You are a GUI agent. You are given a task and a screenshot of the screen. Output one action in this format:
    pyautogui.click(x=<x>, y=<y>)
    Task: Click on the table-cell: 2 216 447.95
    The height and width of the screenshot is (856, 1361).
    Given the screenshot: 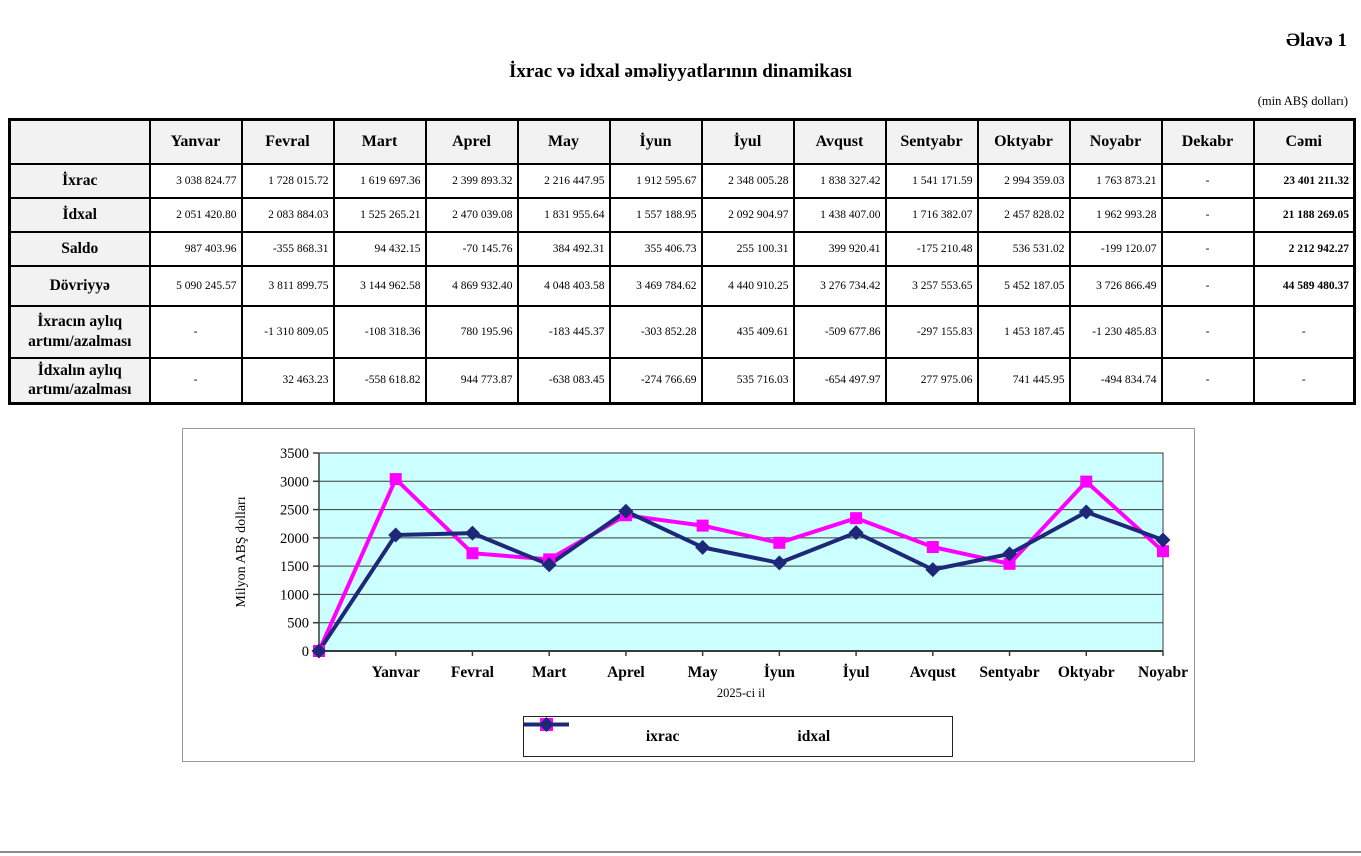 What is the action you would take?
    pyautogui.click(x=563, y=180)
    